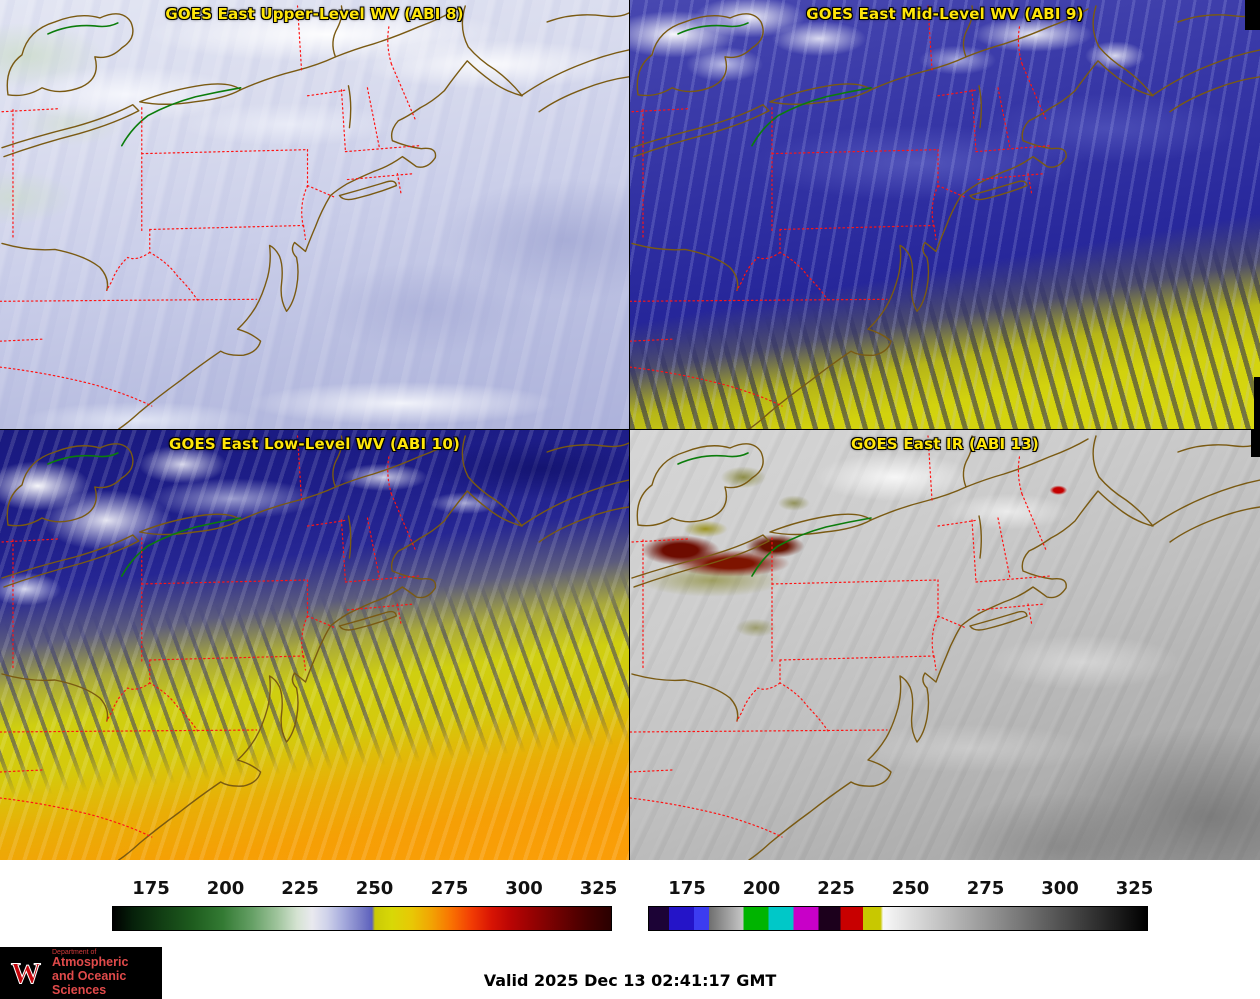 The image size is (1260, 999). Describe the element at coordinates (314, 444) in the screenshot. I see `panel-title: GOES East Low-Level WV (ABI 10)` at that location.